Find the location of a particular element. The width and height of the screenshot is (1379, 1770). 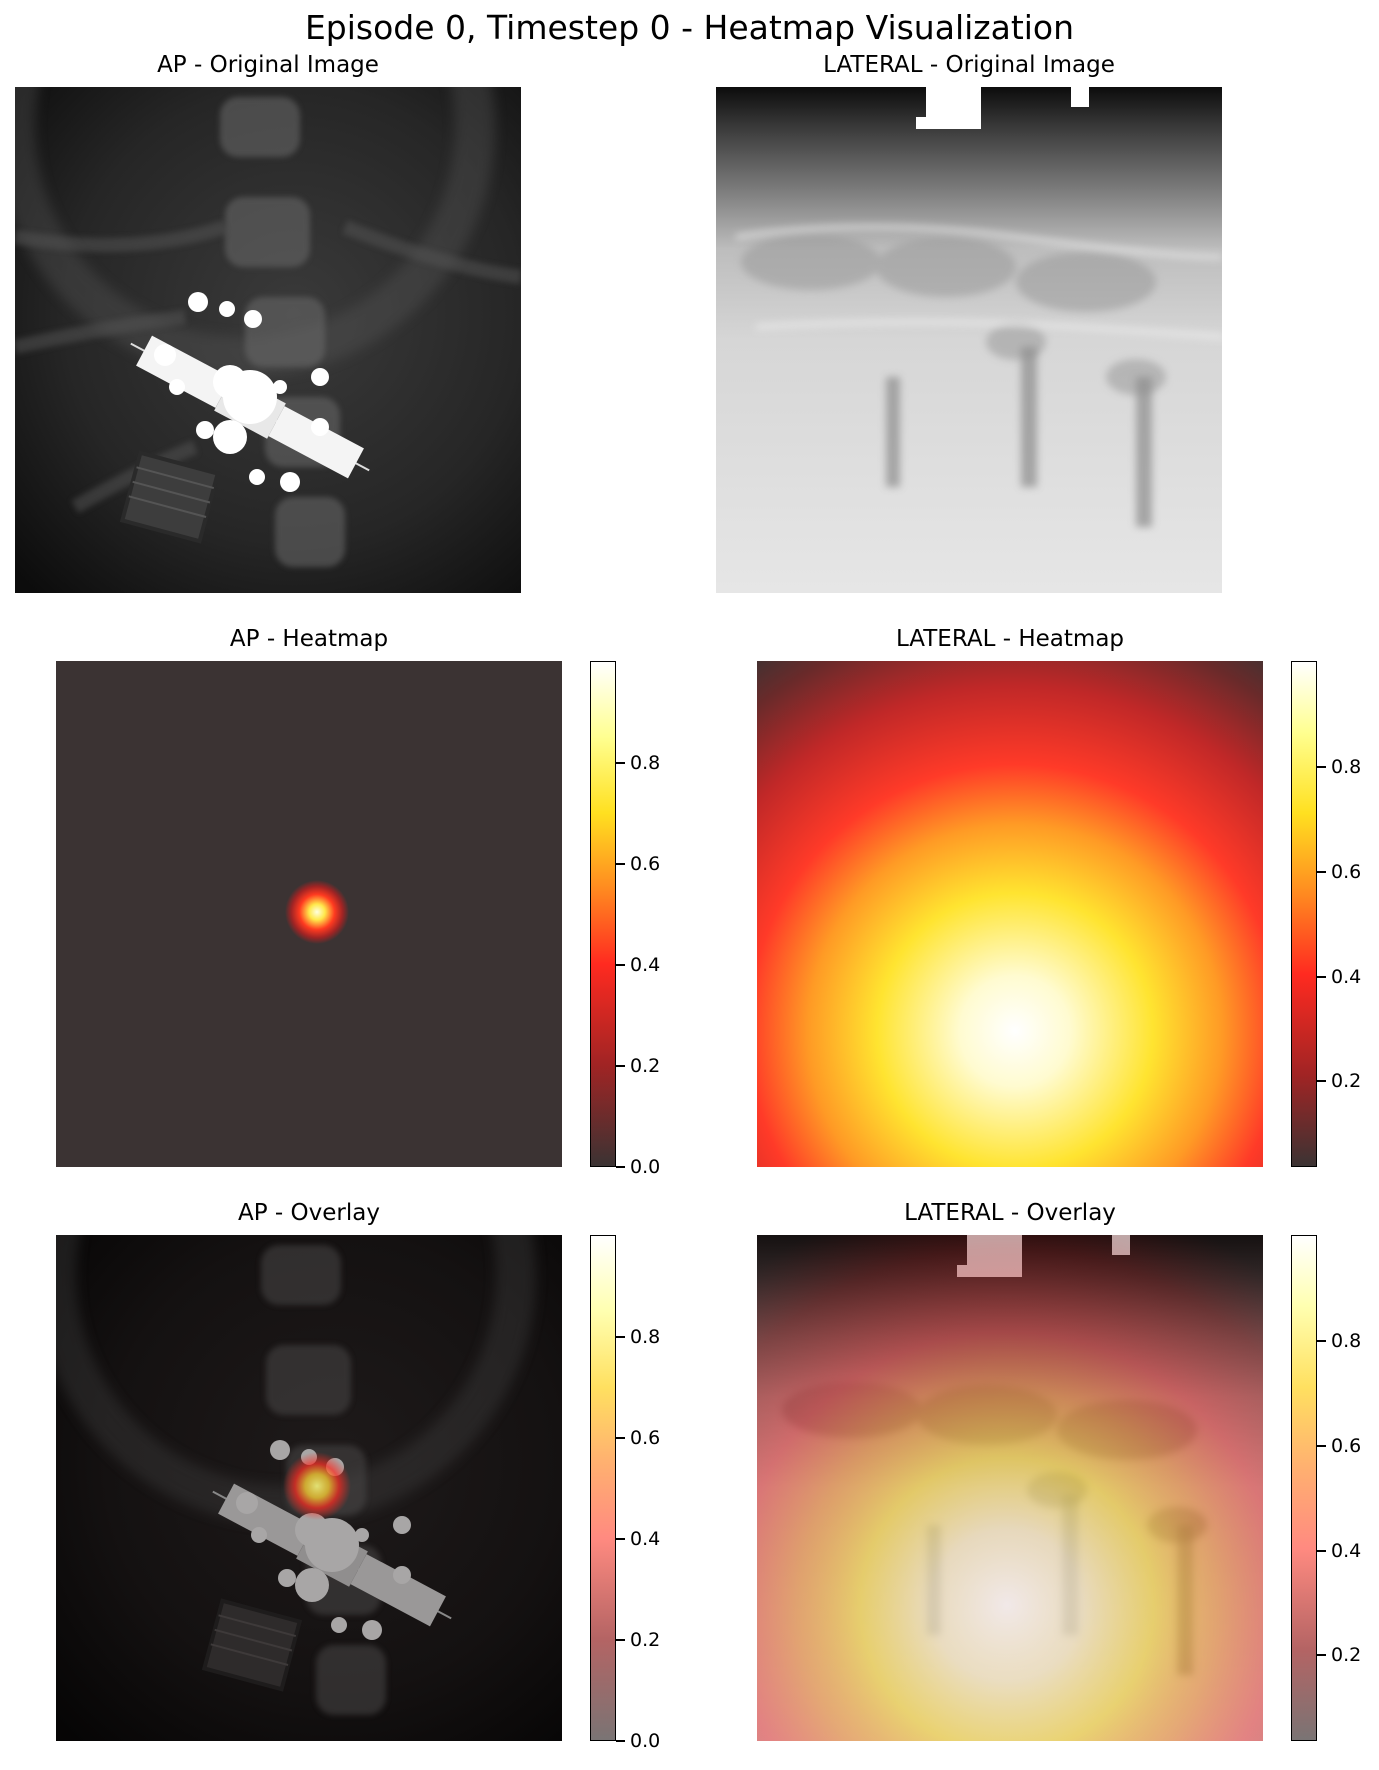

ap-overlay-title: AP - Overlay is located at coordinates (309, 1213).